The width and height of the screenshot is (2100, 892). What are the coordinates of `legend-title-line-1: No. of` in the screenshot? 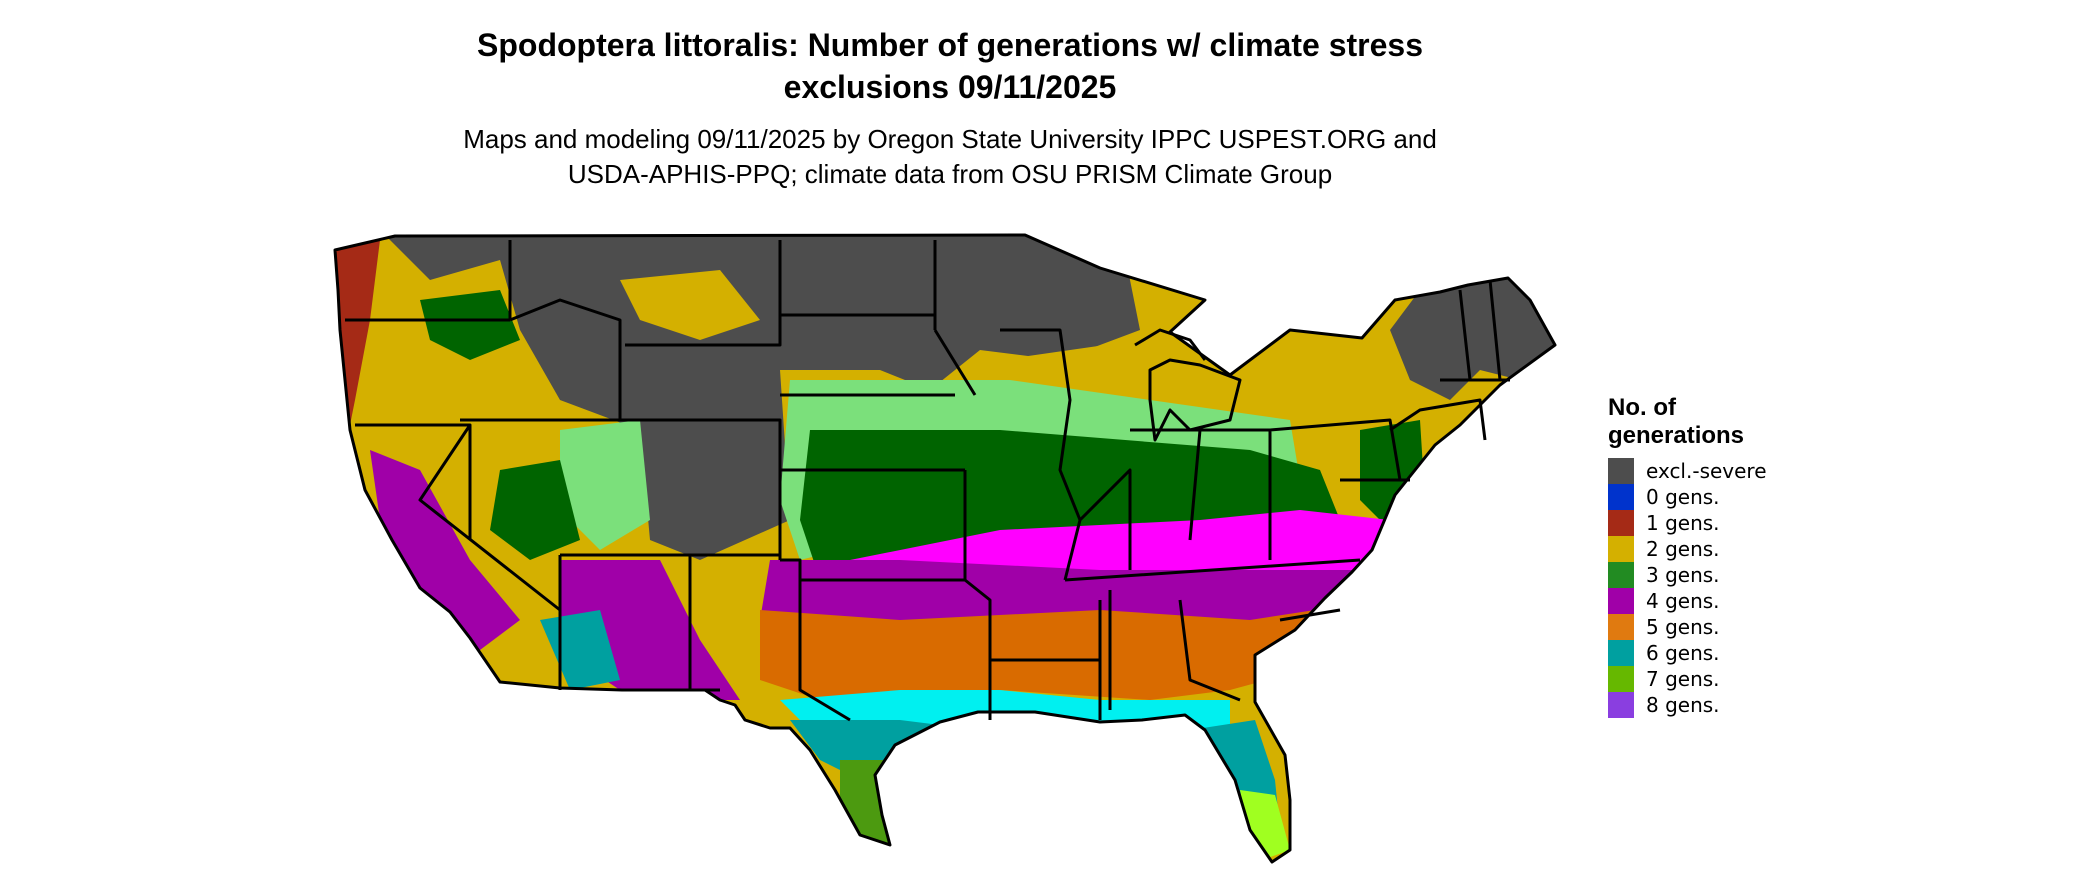 It's located at (1642, 407).